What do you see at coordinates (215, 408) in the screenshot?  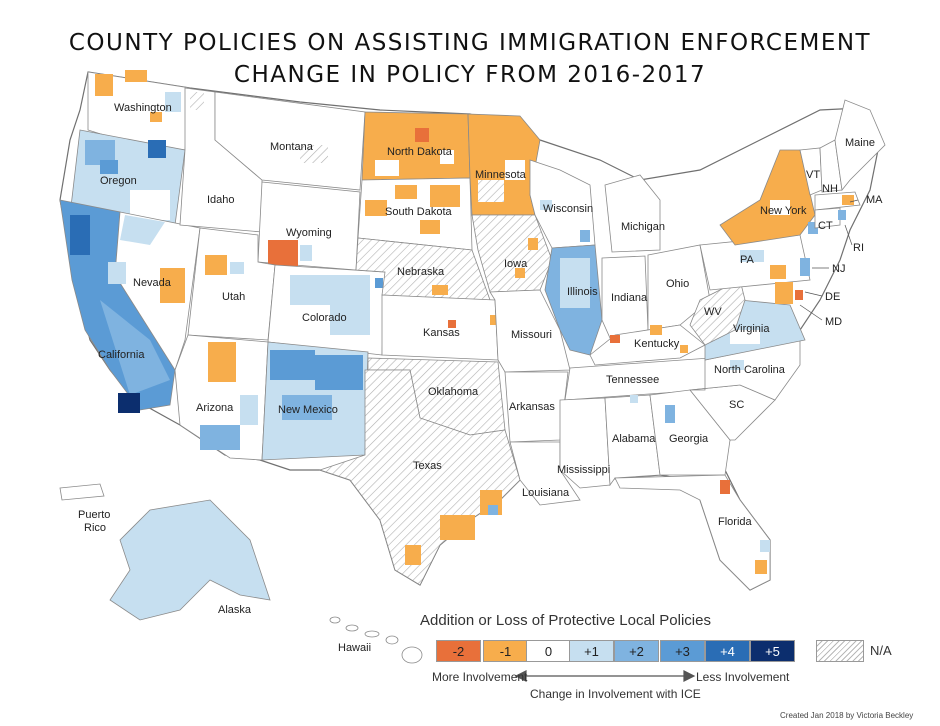 I see `label-arizona: Arizona` at bounding box center [215, 408].